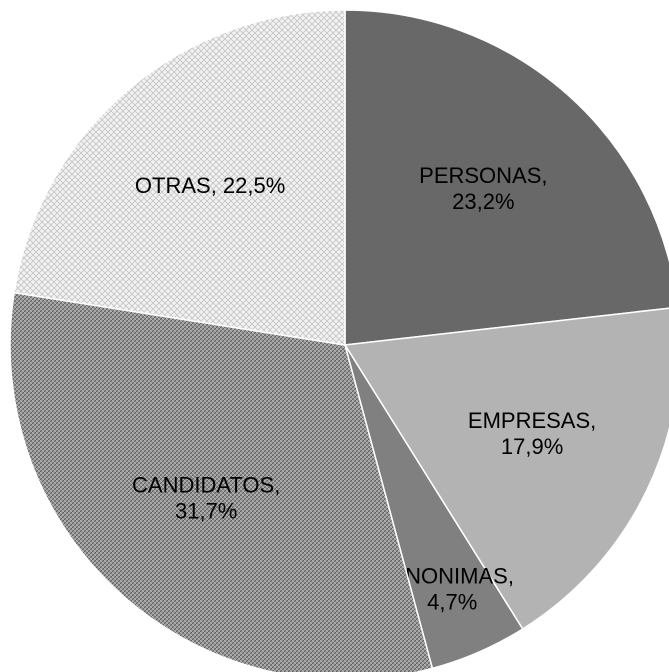 This screenshot has height=672, width=669. I want to click on data-label-line: 23,2%, so click(483, 201).